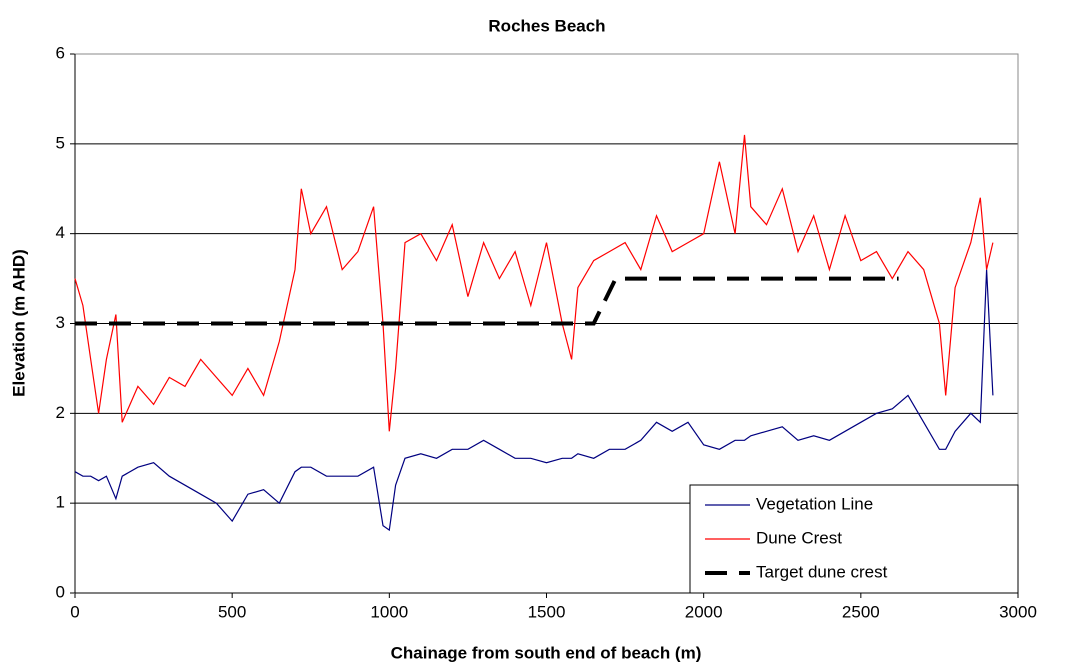  I want to click on y-axis-label: Elevation (m AHD), so click(18, 323).